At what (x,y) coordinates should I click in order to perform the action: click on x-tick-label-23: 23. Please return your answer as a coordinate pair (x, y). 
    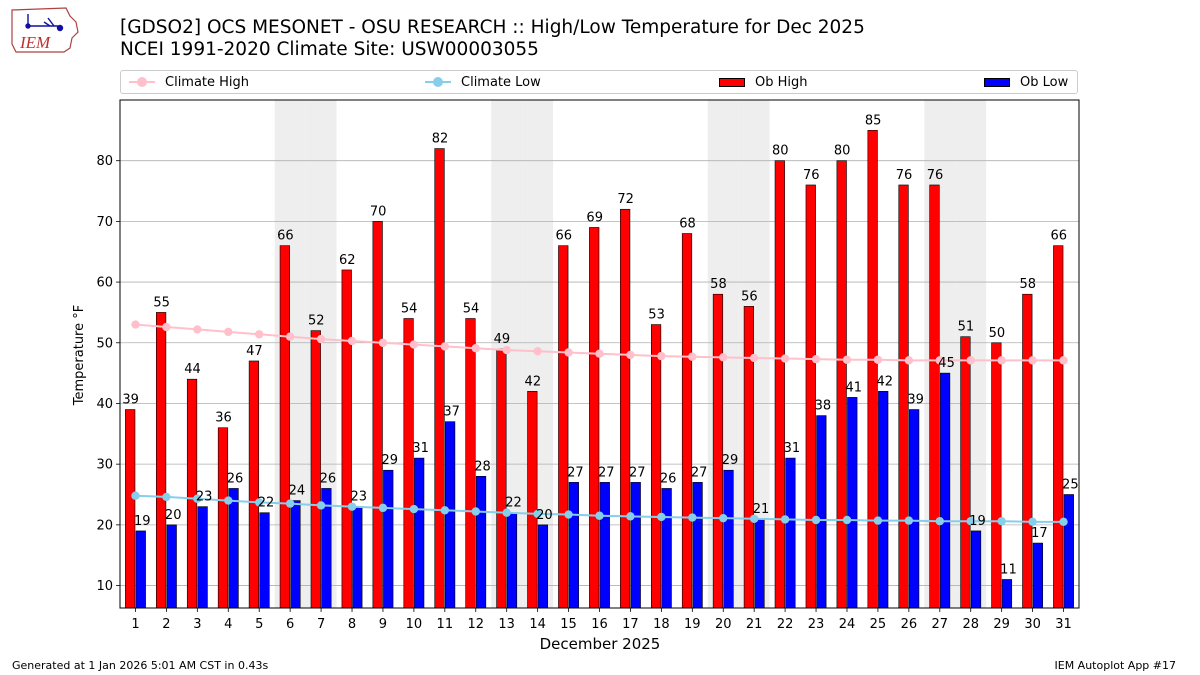
    Looking at the image, I should click on (816, 624).